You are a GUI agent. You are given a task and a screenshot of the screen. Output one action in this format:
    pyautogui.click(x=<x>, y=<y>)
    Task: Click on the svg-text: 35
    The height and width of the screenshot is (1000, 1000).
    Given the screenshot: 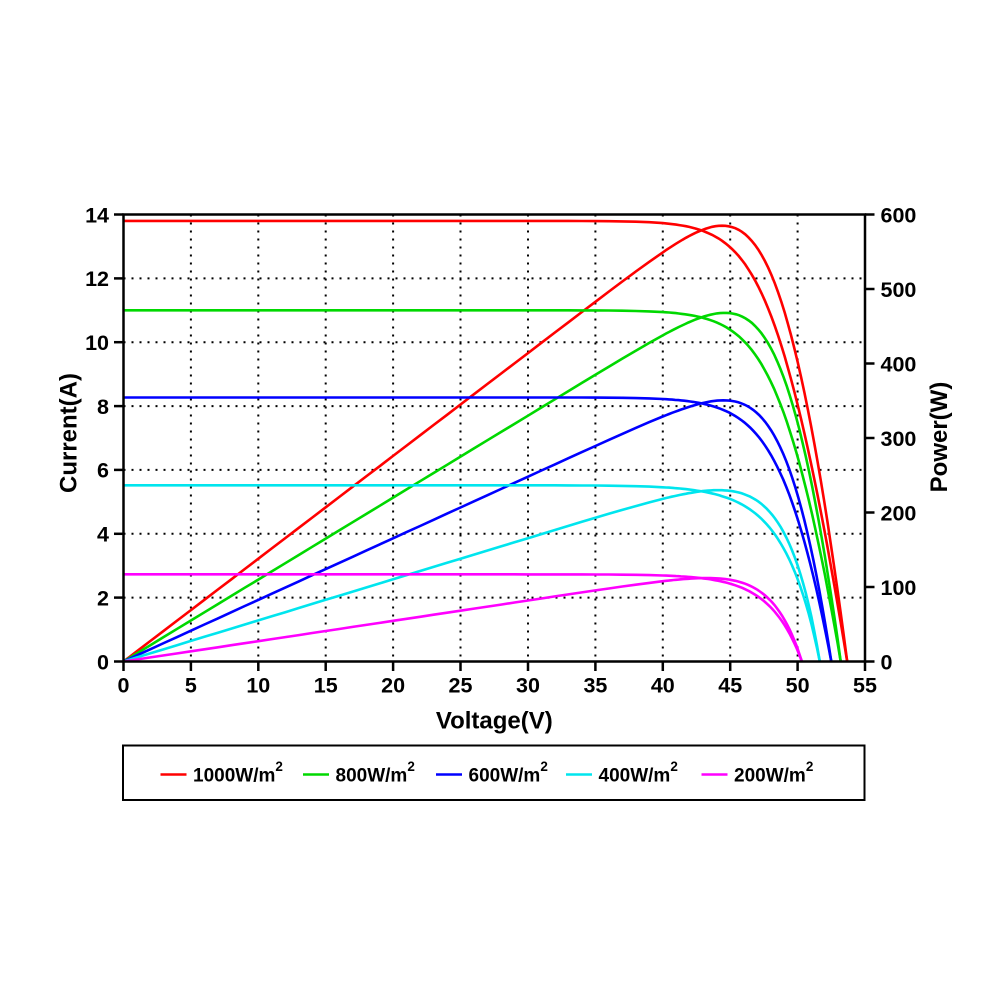 What is the action you would take?
    pyautogui.click(x=595, y=686)
    